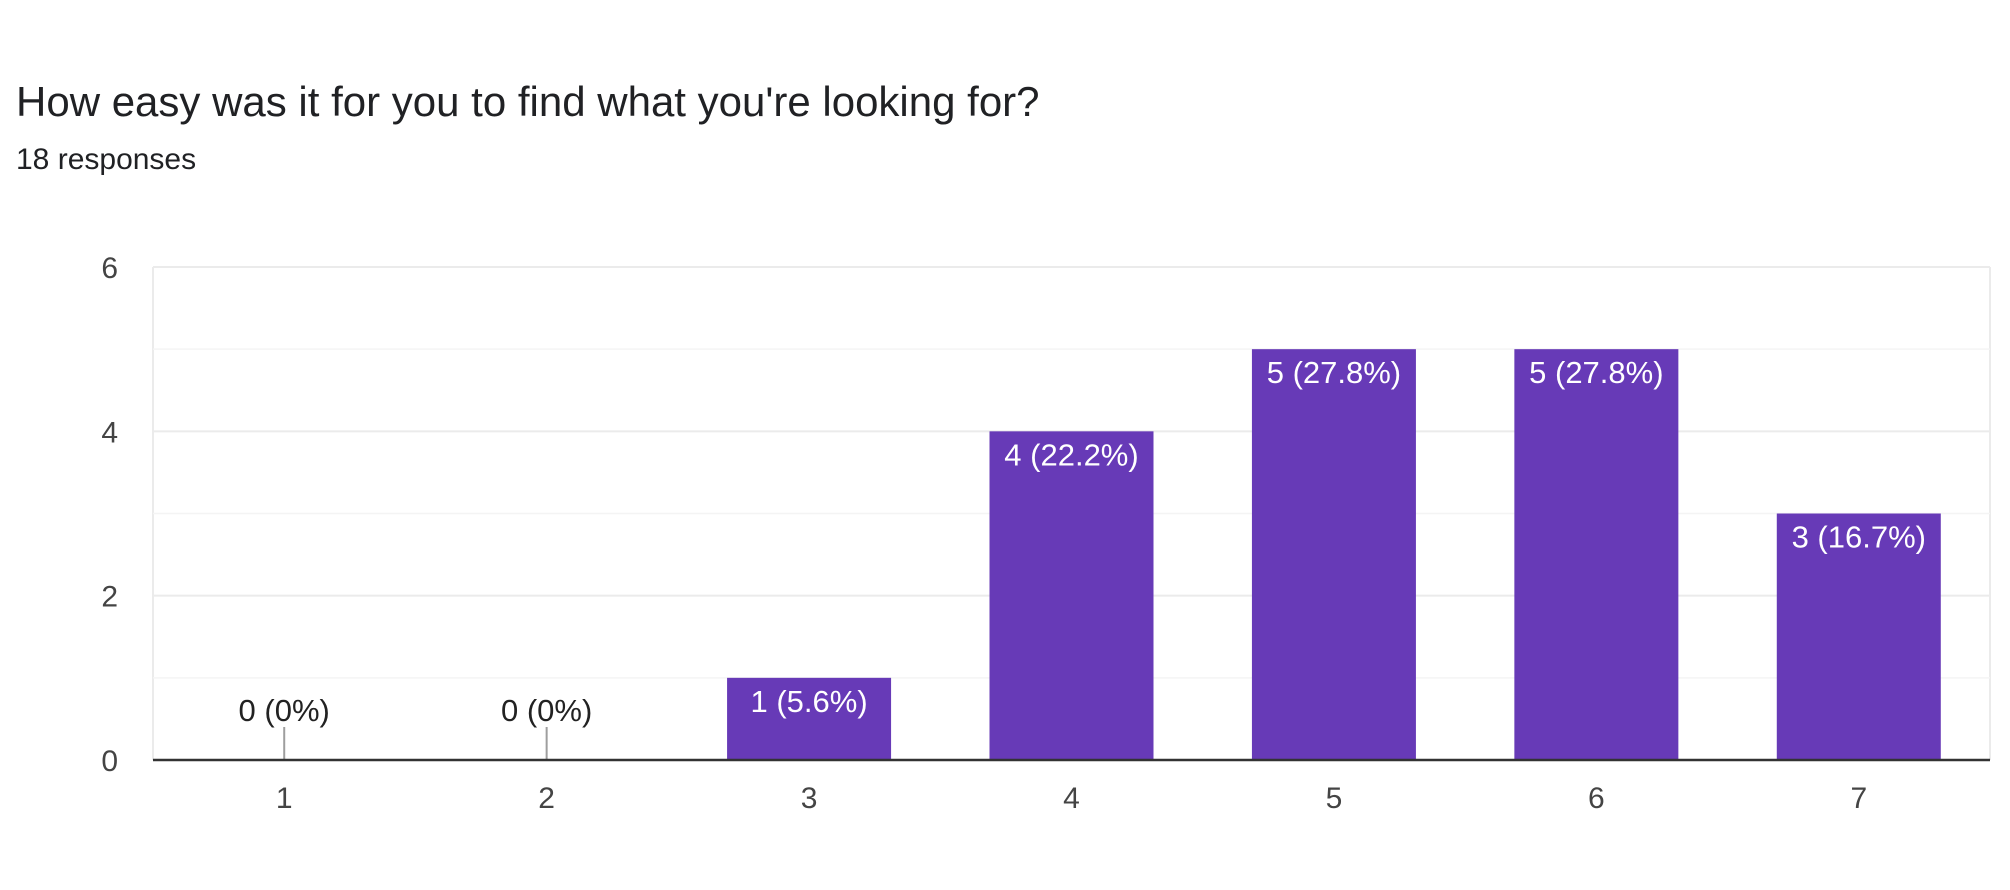  What do you see at coordinates (109, 432) in the screenshot?
I see `y-tick-label: 4` at bounding box center [109, 432].